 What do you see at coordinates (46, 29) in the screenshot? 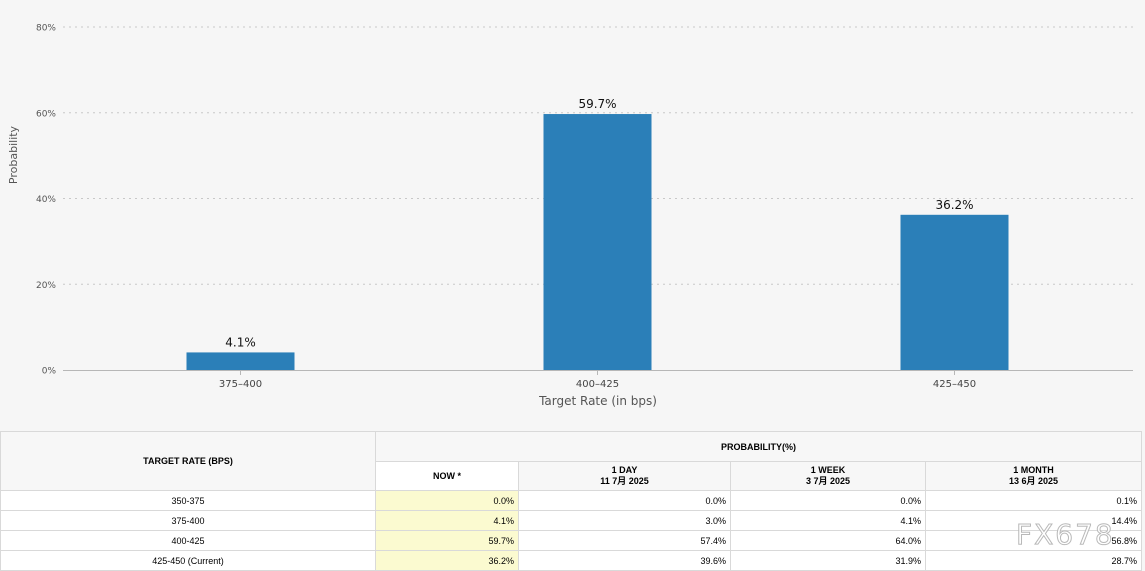
I see `y-tick-label: 80%` at bounding box center [46, 29].